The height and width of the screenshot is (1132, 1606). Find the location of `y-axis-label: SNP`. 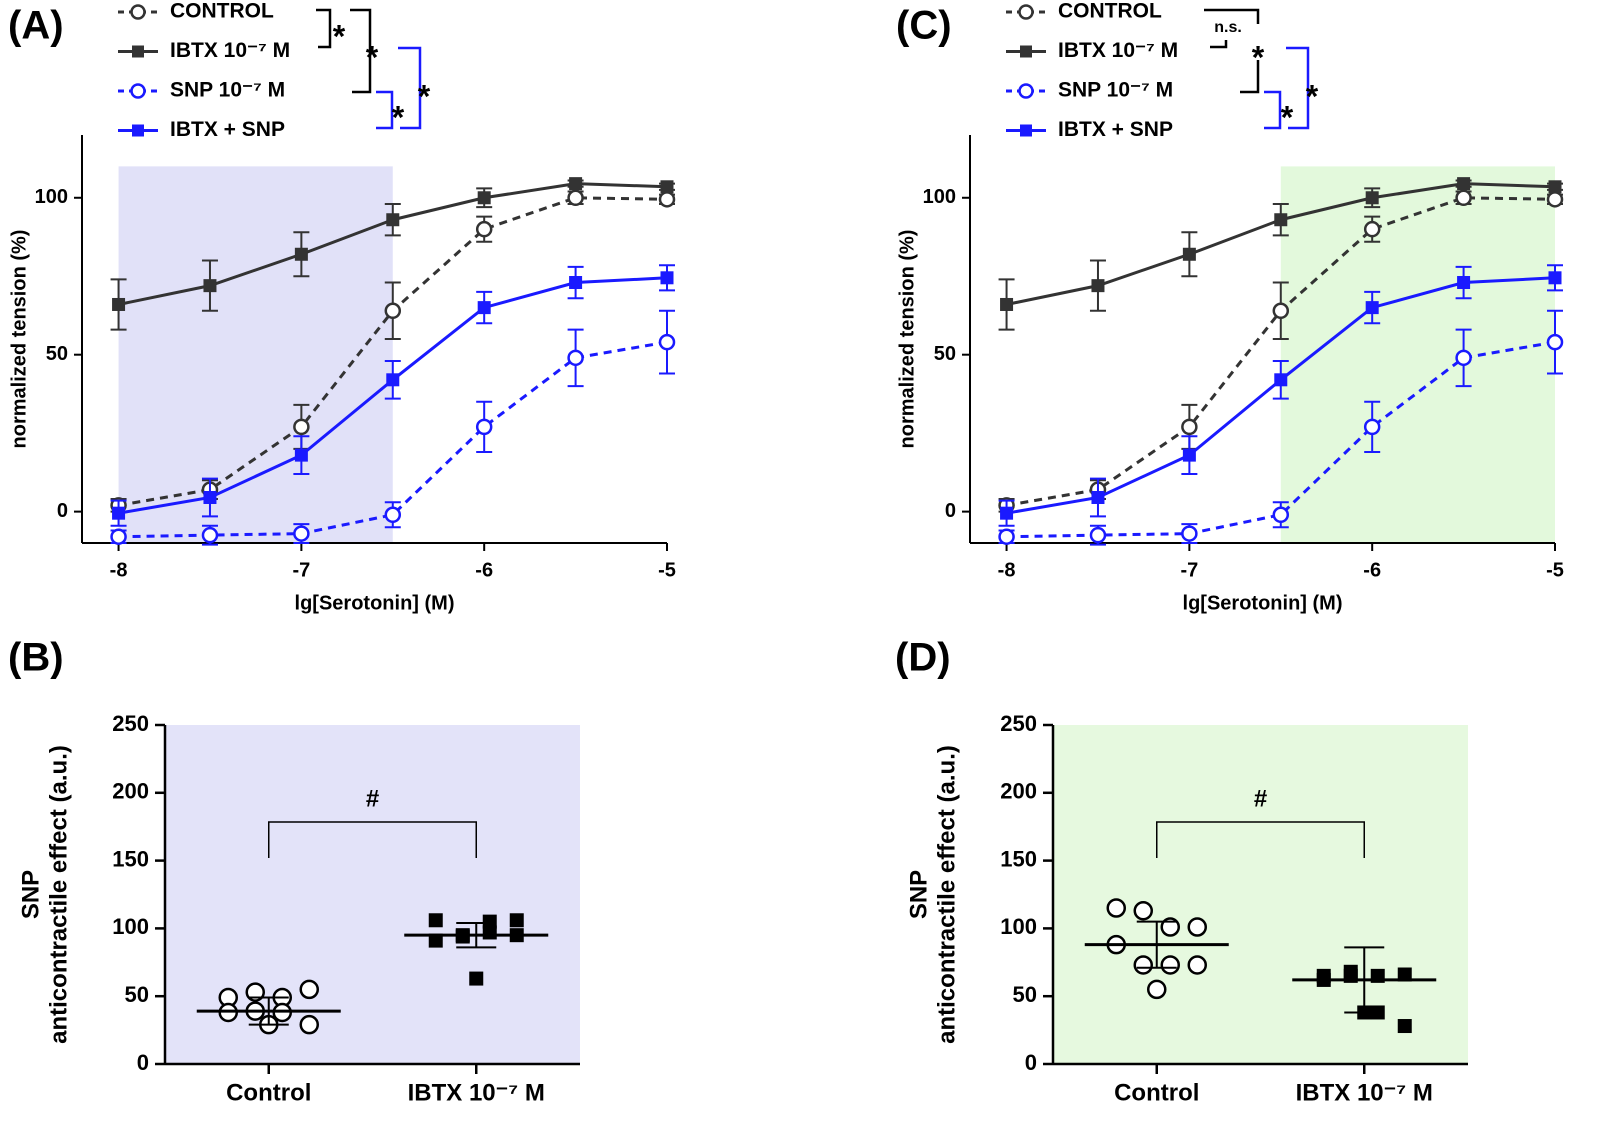

y-axis-label: SNP is located at coordinates (918, 894).